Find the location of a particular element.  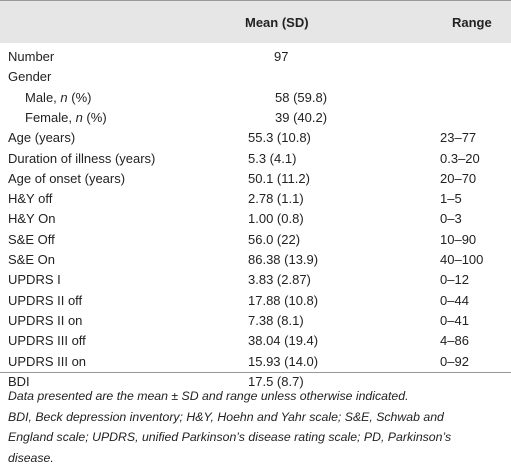

mean-cell: 7.38 (8.1) is located at coordinates (276, 320).